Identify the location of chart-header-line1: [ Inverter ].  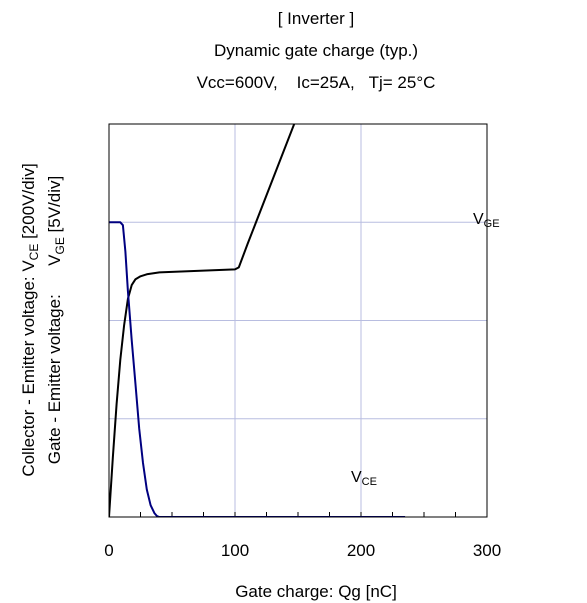
(316, 18).